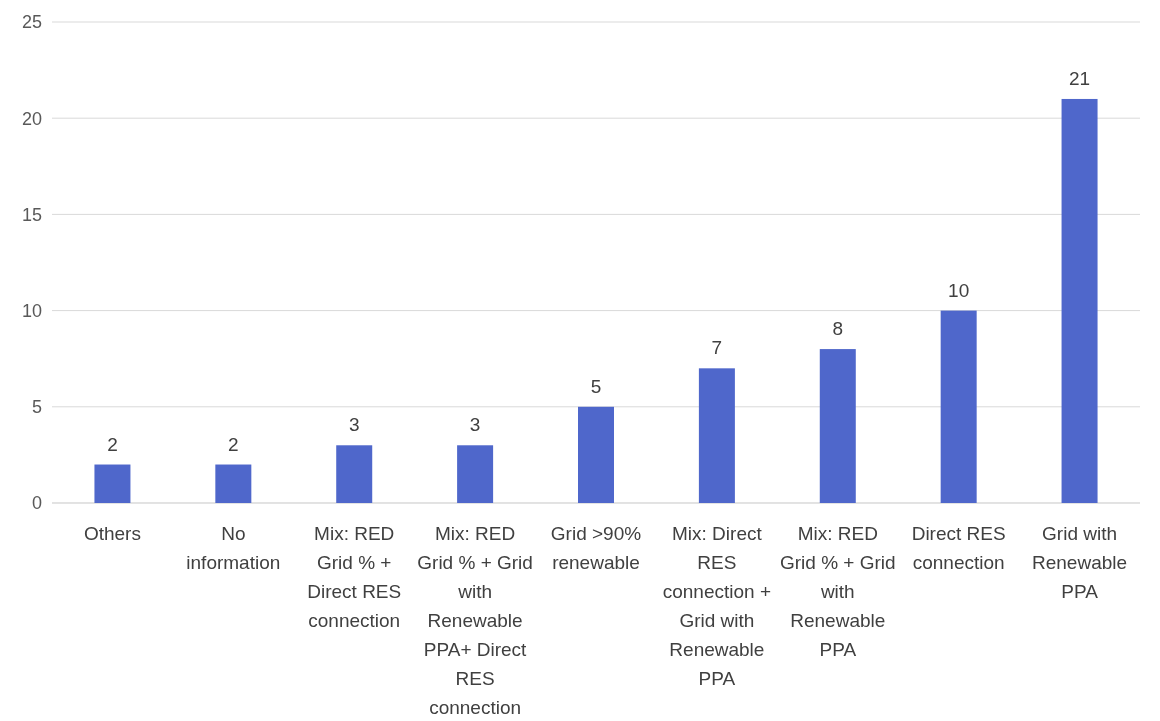  I want to click on y-tick-label: 10, so click(31, 310).